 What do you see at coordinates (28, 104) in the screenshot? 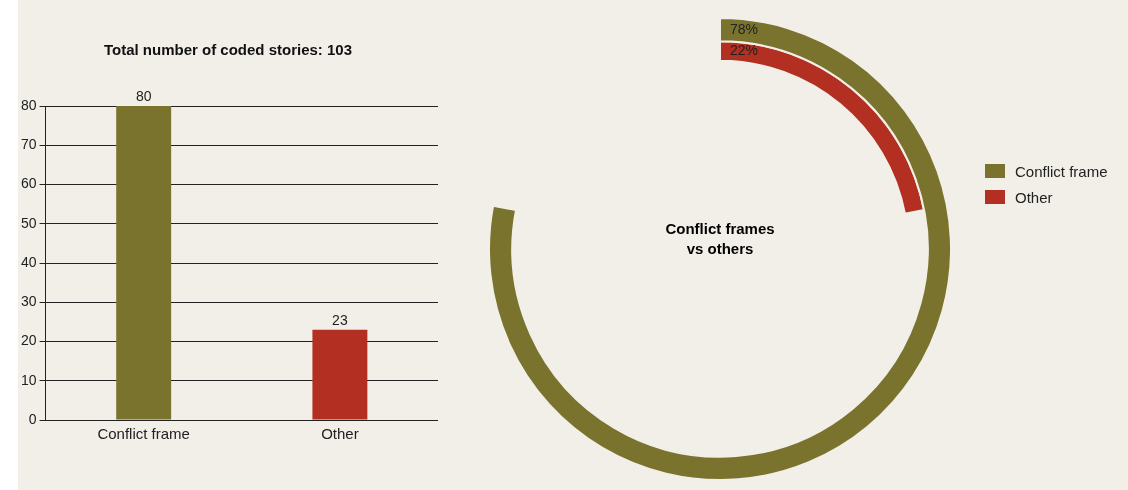
I see `y-tick-label: 80` at bounding box center [28, 104].